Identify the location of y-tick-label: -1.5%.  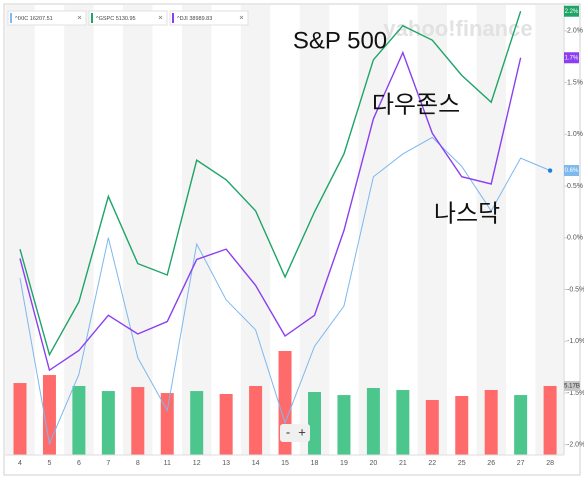
(575, 393).